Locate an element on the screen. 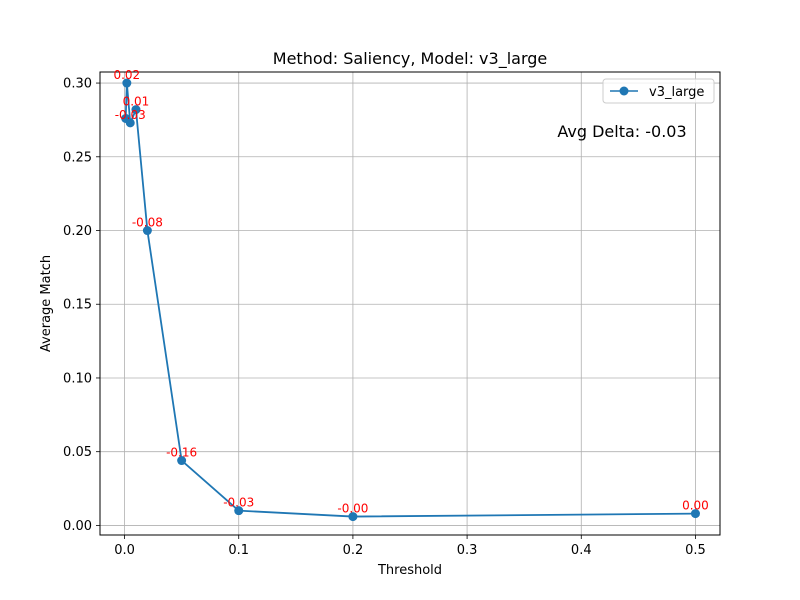  data-label: 0.02 is located at coordinates (126, 75).